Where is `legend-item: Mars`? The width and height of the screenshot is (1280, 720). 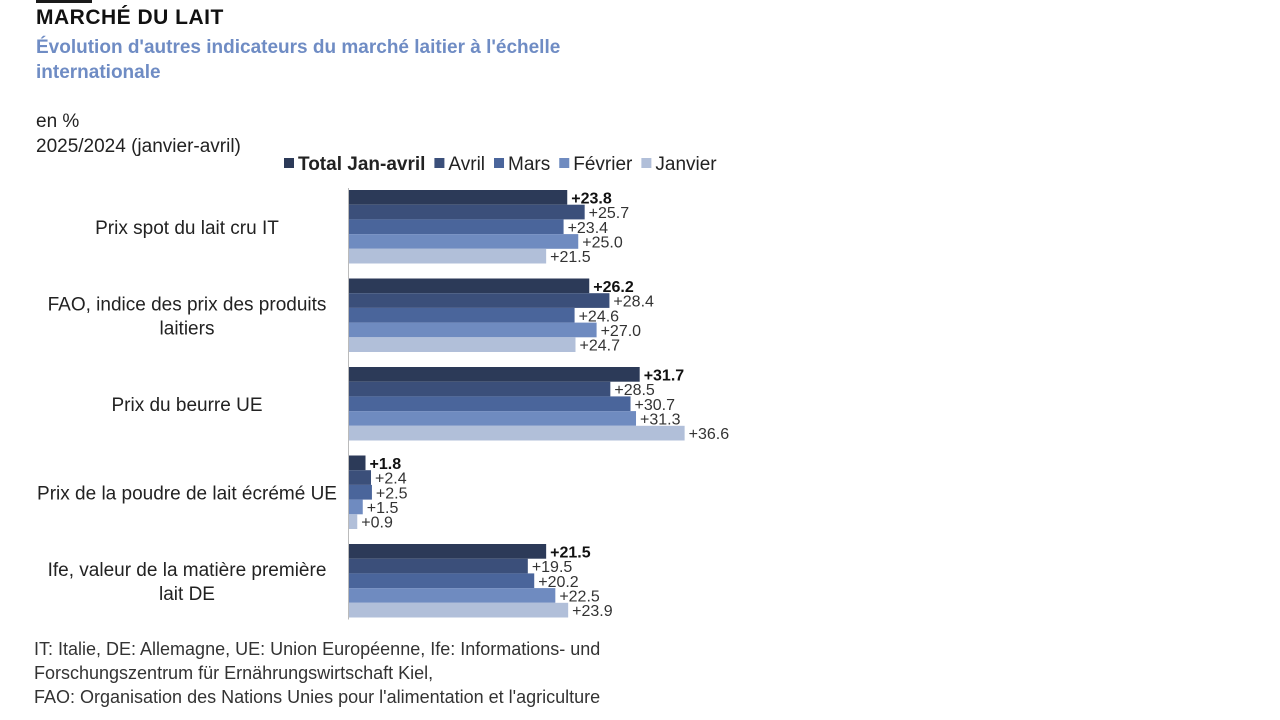
legend-item: Mars is located at coordinates (522, 164).